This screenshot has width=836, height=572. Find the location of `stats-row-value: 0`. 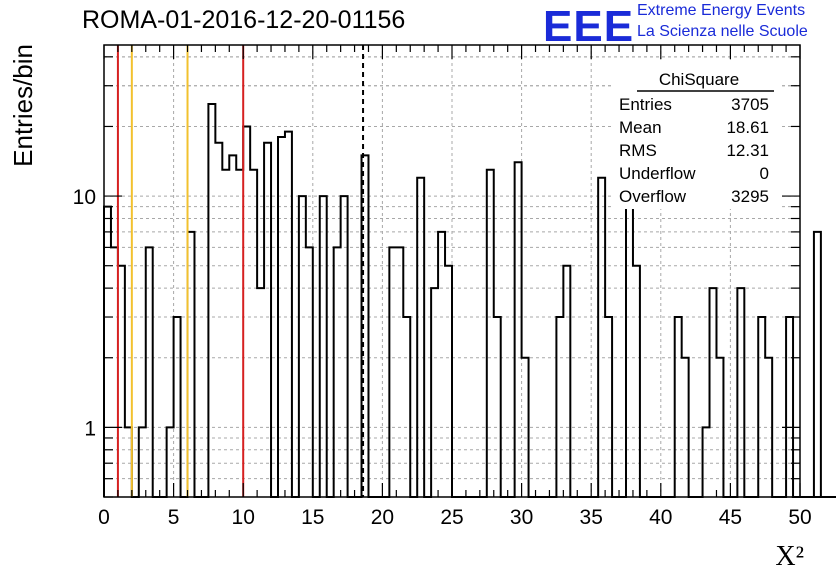

stats-row-value: 0 is located at coordinates (764, 173).